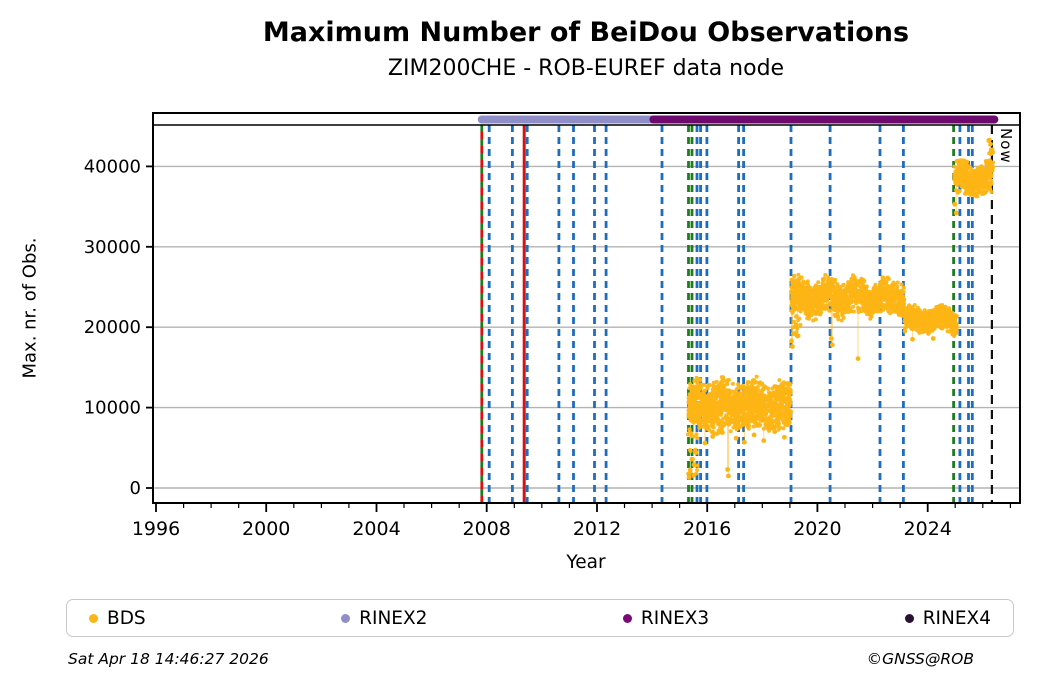  What do you see at coordinates (928, 529) in the screenshot?
I see `x-tick-label: 2024` at bounding box center [928, 529].